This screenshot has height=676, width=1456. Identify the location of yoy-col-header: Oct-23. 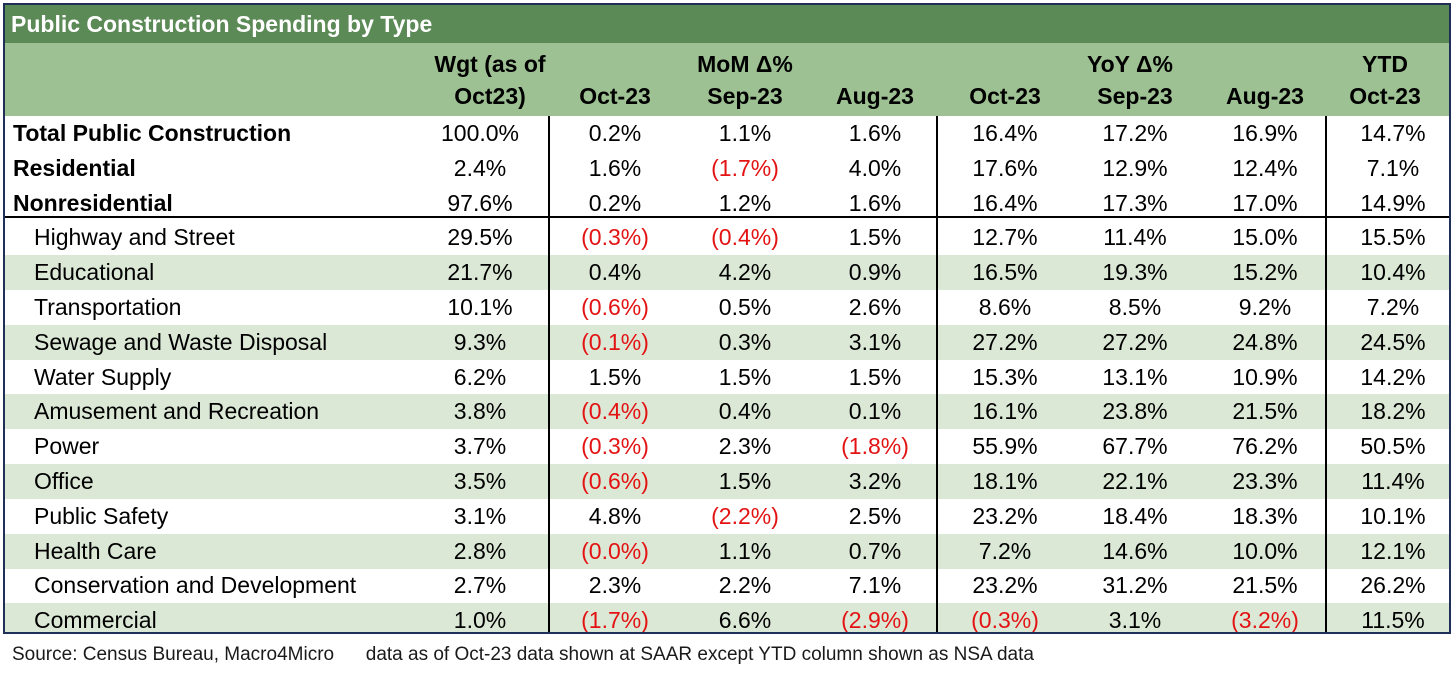
(1005, 96).